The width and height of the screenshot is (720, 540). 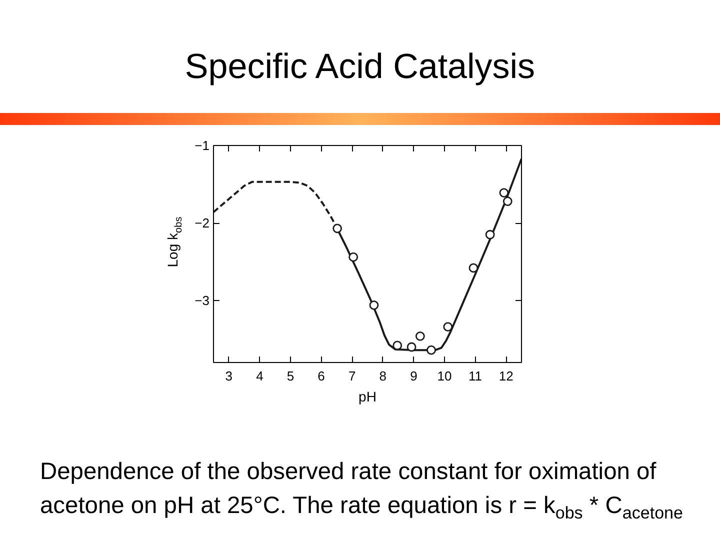 What do you see at coordinates (414, 376) in the screenshot?
I see `x-tick-label: 9` at bounding box center [414, 376].